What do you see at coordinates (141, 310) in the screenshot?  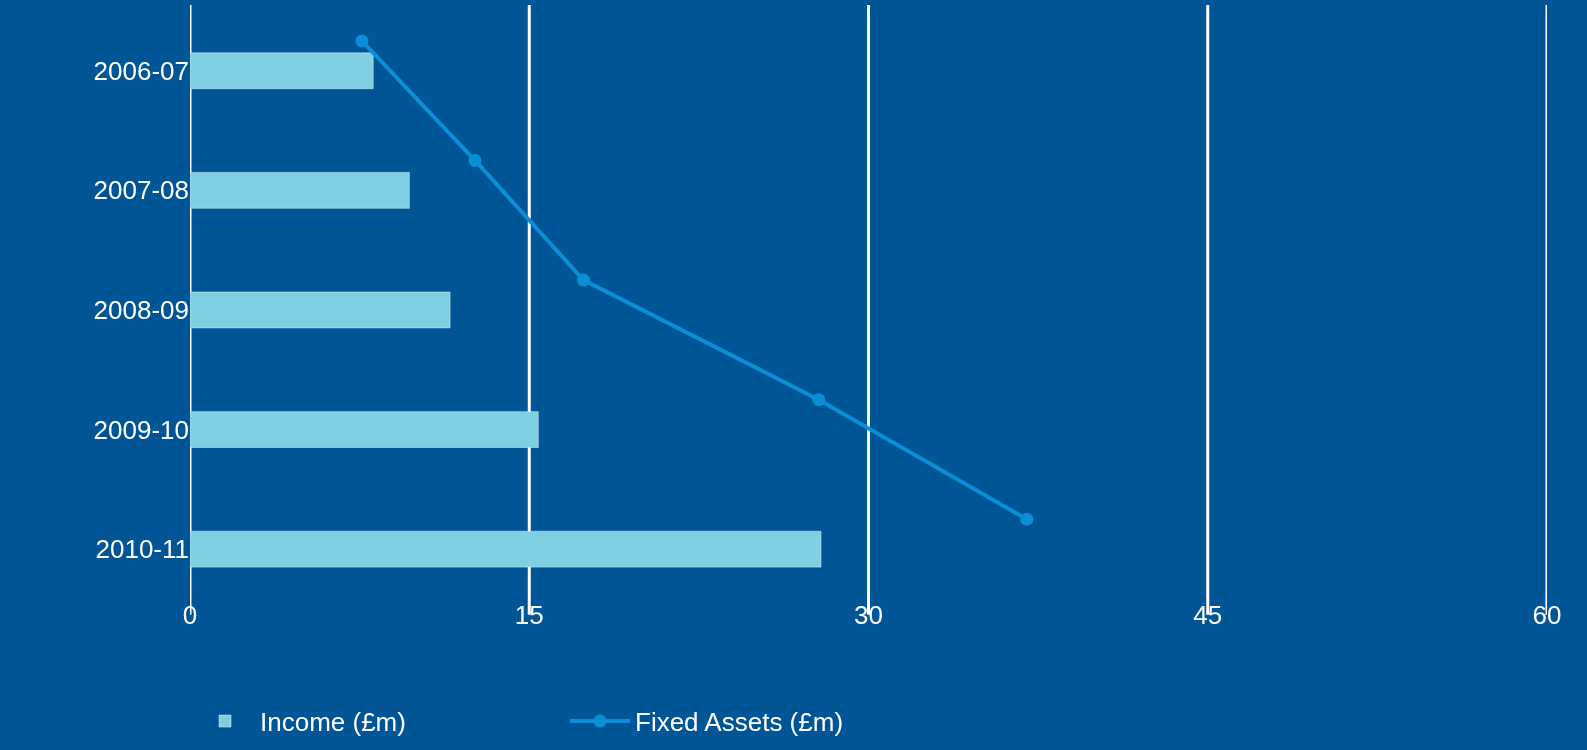 I see `y-tick-label: 2008-09` at bounding box center [141, 310].